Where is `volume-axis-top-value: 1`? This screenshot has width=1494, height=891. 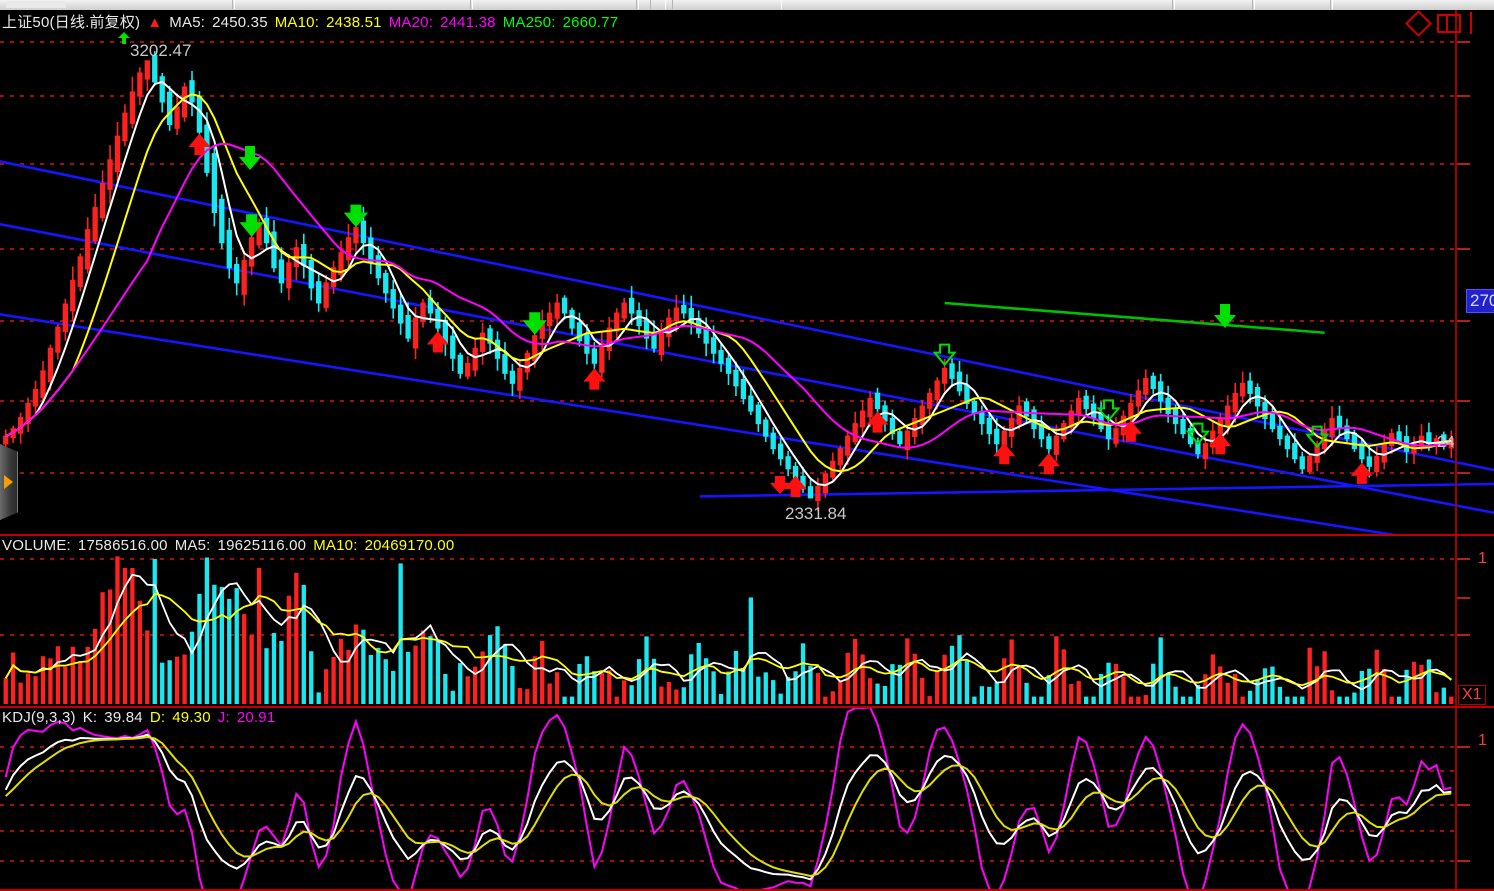 volume-axis-top-value: 1 is located at coordinates (1482, 558).